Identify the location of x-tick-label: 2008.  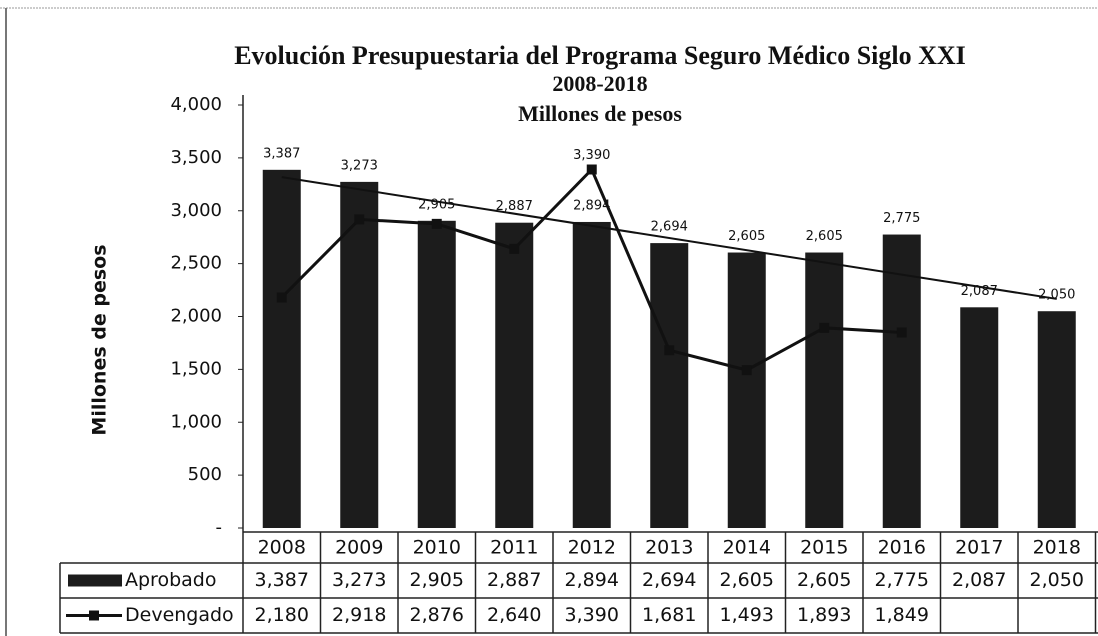
(282, 548).